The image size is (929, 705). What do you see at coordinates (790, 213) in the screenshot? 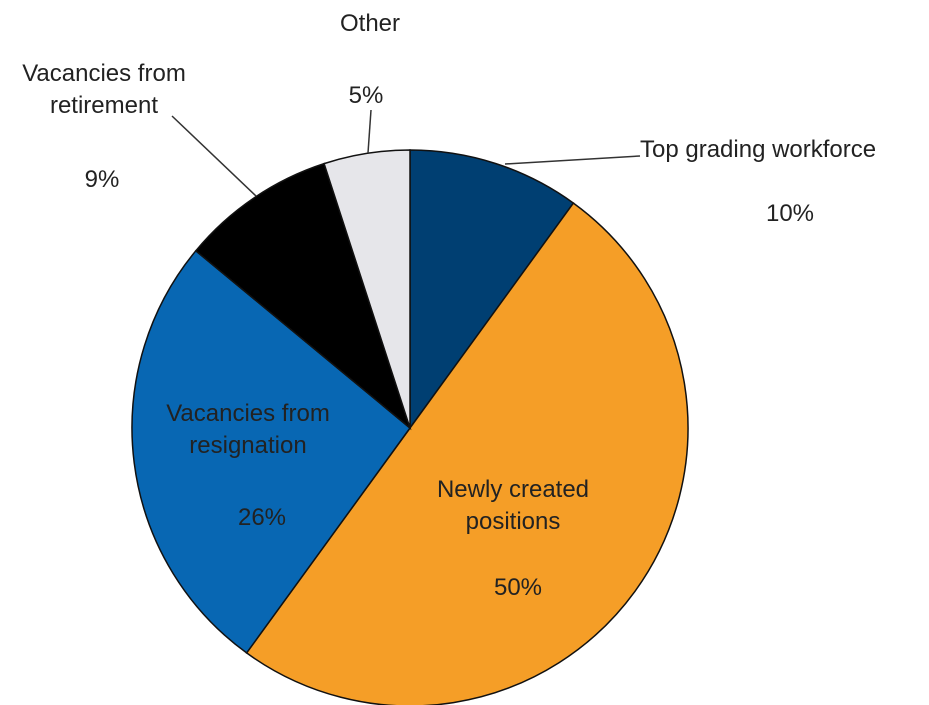
I see `value-label: 10%` at bounding box center [790, 213].